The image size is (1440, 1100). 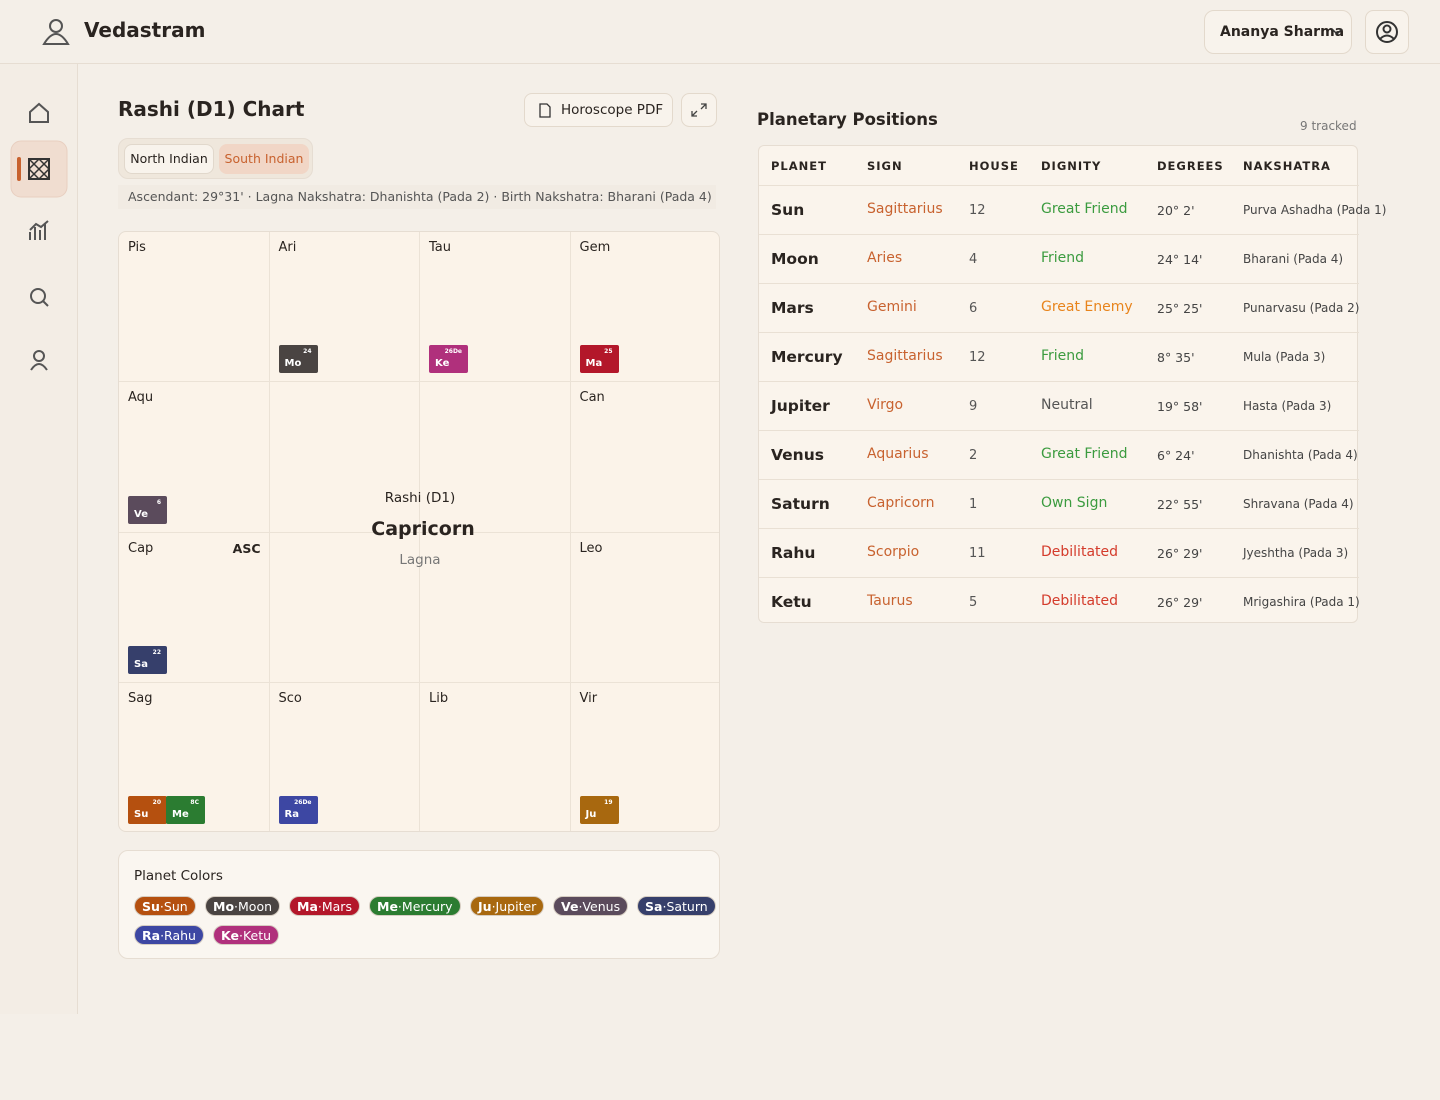 I want to click on house-sign: Aqu, so click(x=141, y=398).